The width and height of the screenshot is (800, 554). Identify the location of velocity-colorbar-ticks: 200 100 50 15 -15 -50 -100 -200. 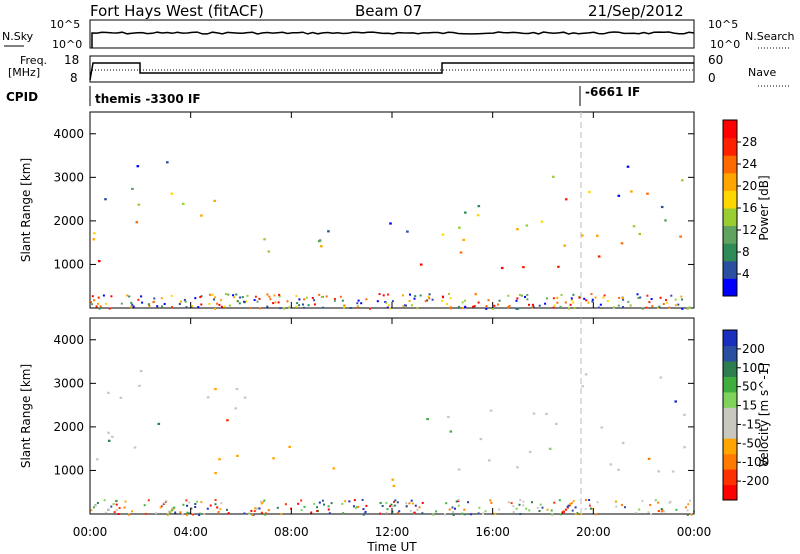
(753, 415).